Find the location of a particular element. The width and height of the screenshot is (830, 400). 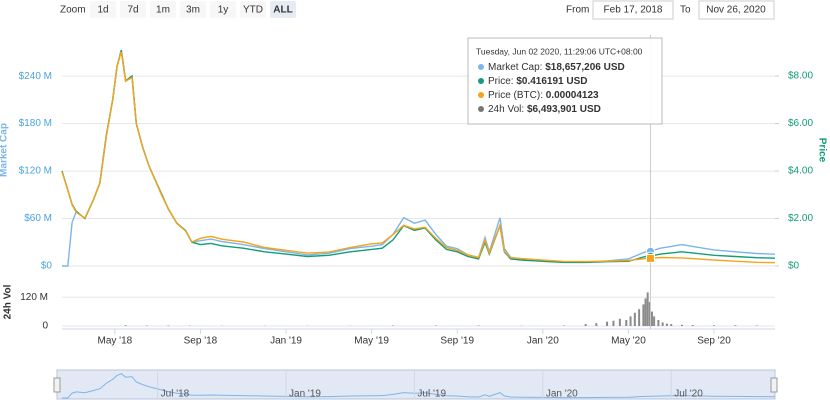

tooltip-label: Price: is located at coordinates (501, 81).